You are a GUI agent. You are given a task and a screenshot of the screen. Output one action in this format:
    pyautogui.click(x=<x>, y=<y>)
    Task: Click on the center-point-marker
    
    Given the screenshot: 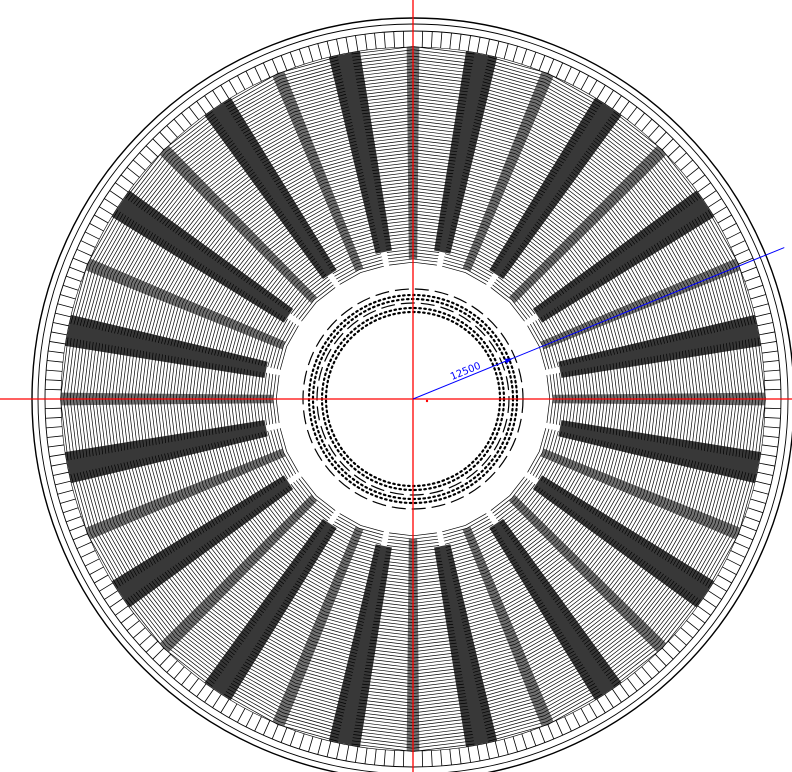 What is the action you would take?
    pyautogui.click(x=427, y=401)
    